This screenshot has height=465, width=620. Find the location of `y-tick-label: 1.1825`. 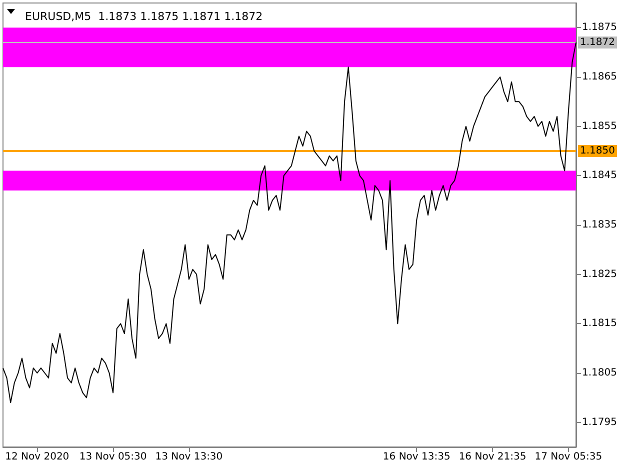

y-tick-label: 1.1825 is located at coordinates (600, 274).